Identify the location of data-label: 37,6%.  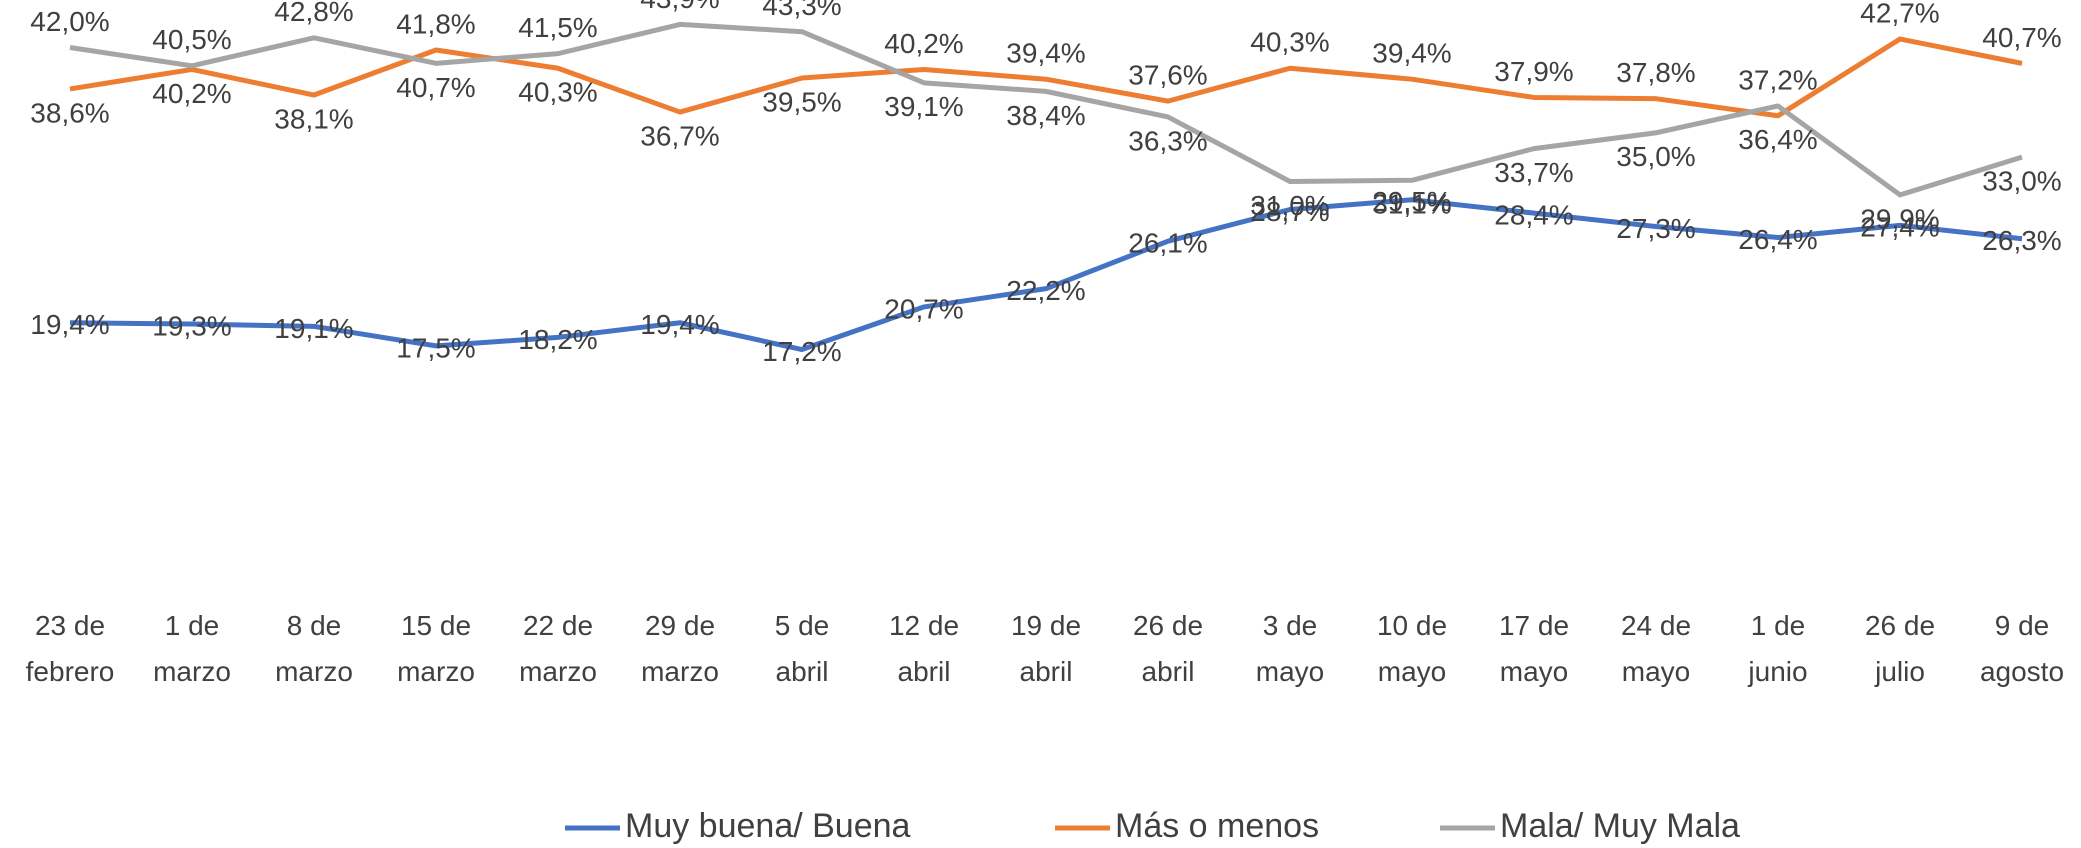
(1167, 75).